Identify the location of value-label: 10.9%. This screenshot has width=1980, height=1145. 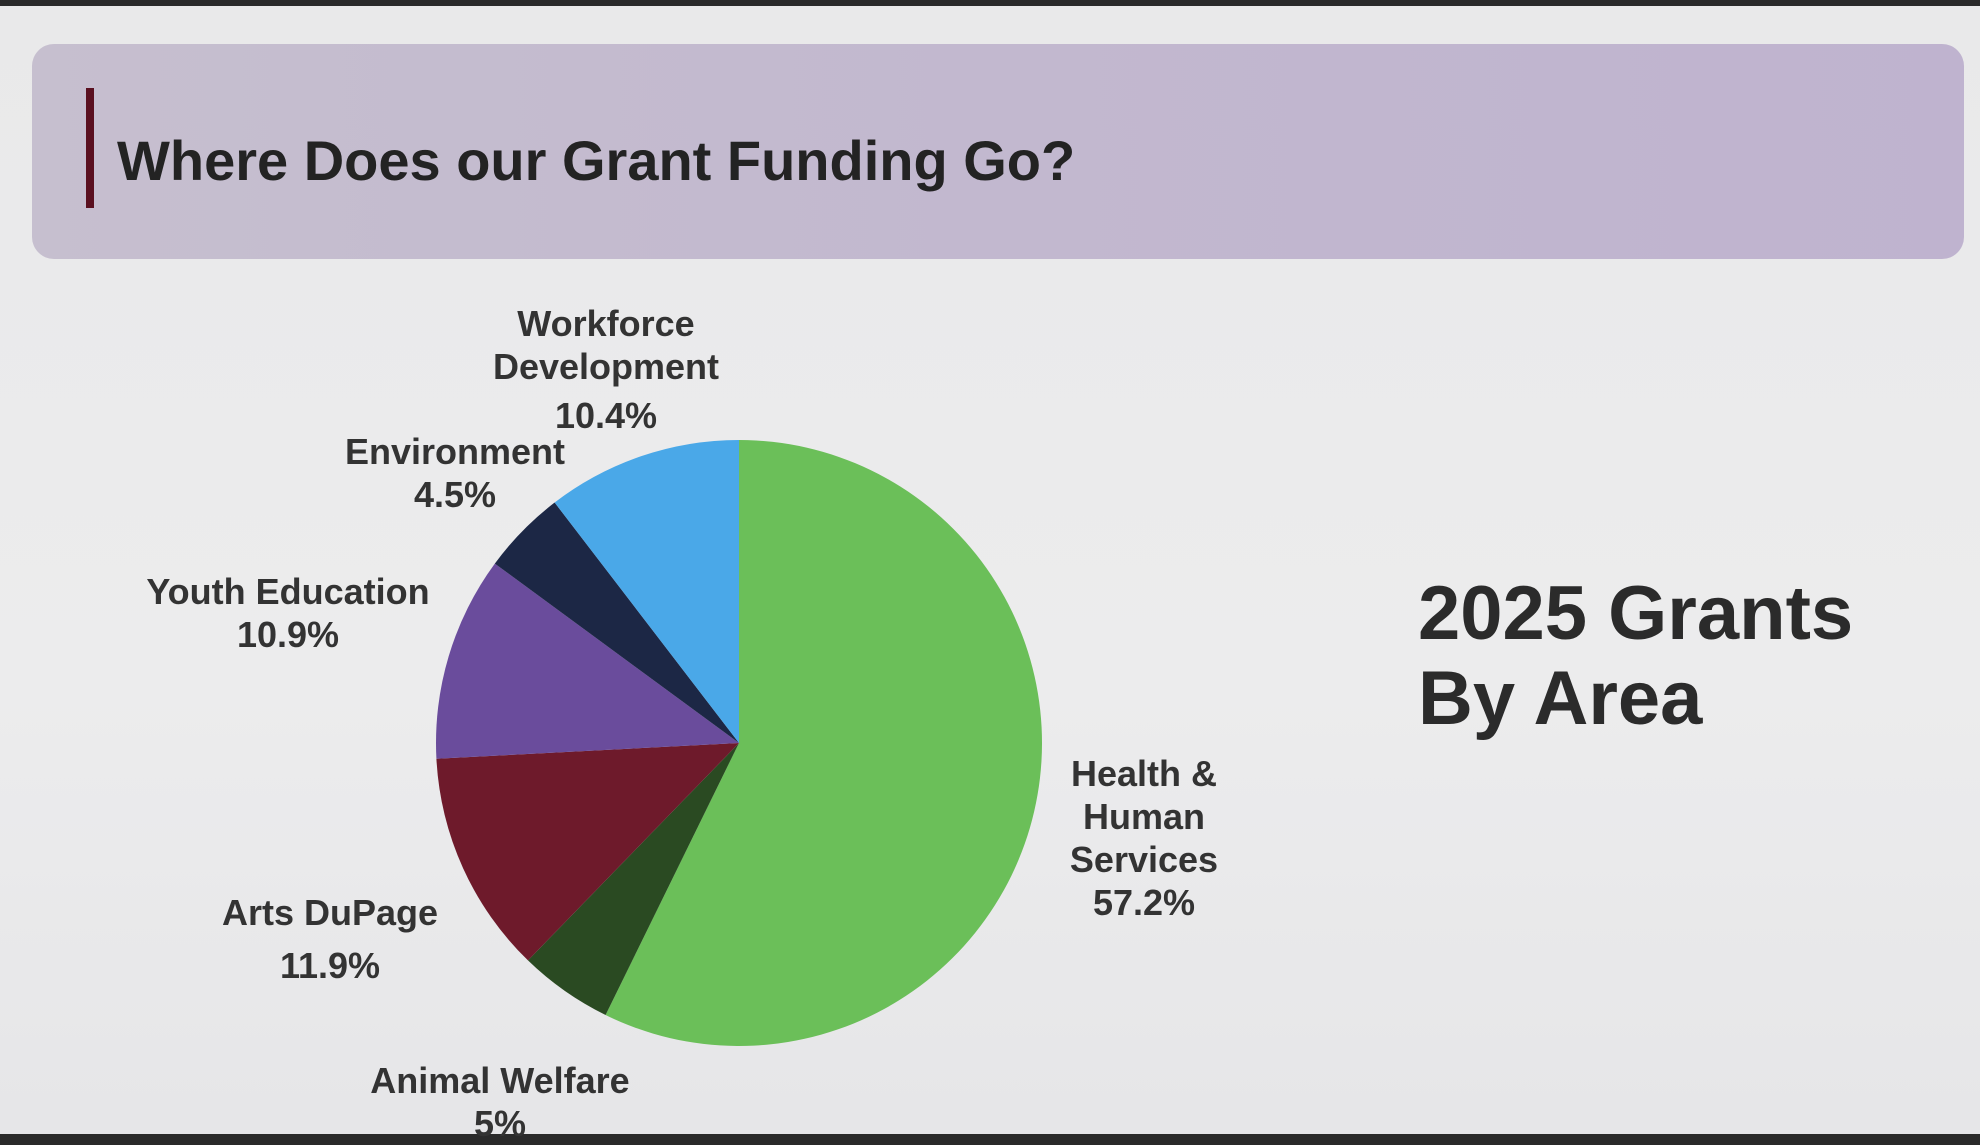
(288, 634).